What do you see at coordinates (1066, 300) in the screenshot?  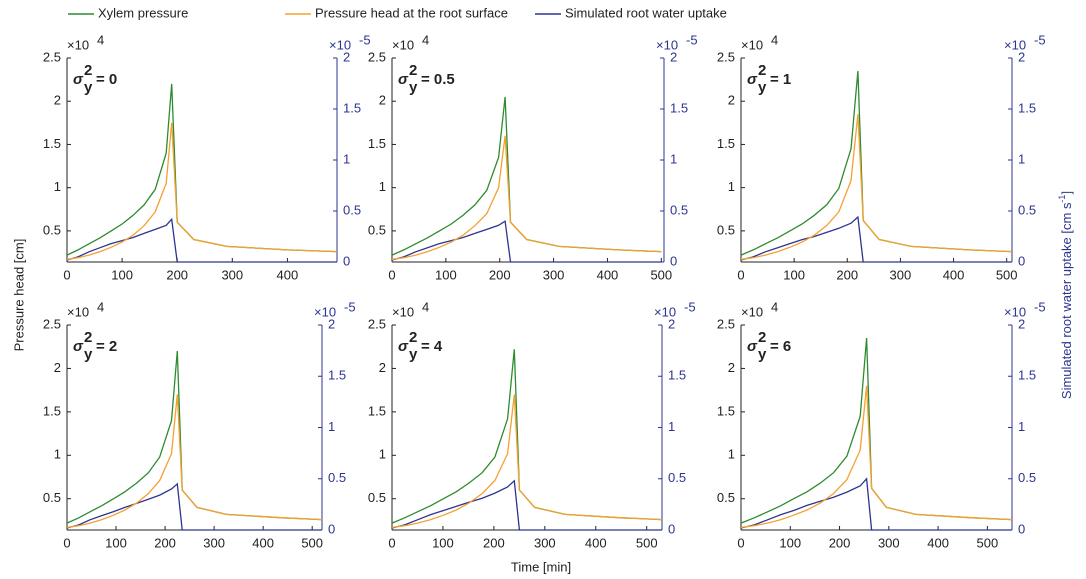 I see `y2-label-text: Simulated root water uptake [cm s` at bounding box center [1066, 300].